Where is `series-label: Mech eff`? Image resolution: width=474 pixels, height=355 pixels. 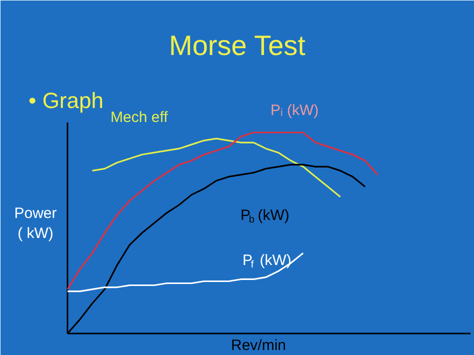
series-label: Mech eff is located at coordinates (139, 117).